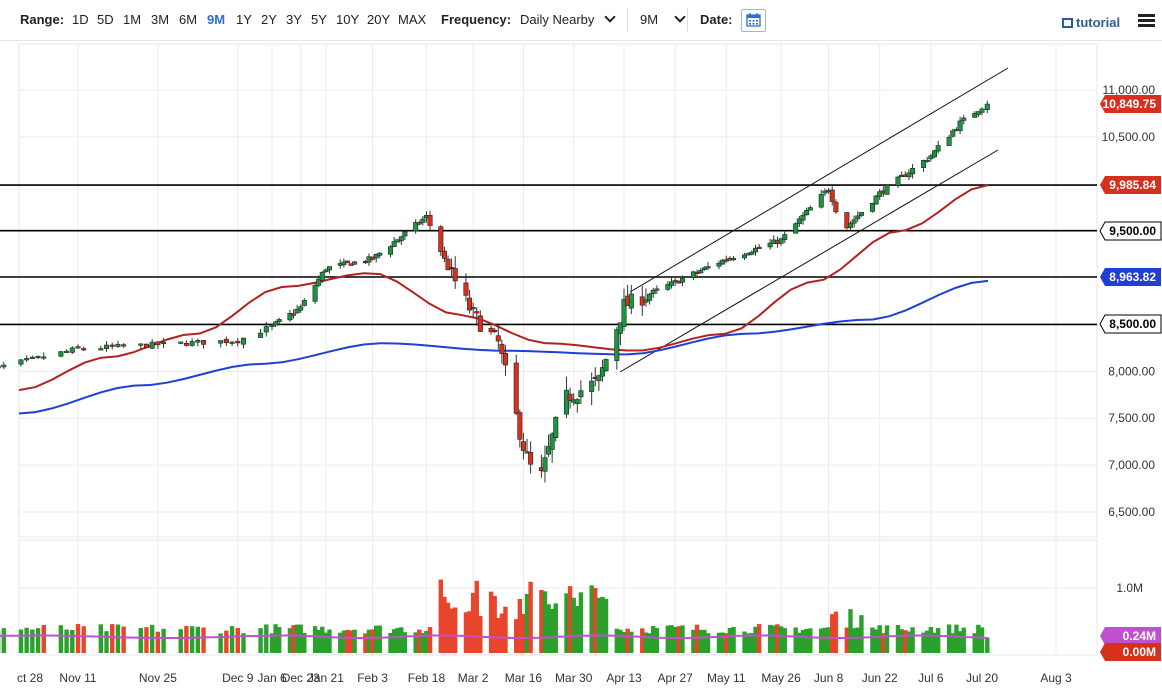 The height and width of the screenshot is (693, 1162). Describe the element at coordinates (80, 19) in the screenshot. I see `range-1d-button: 1D` at that location.